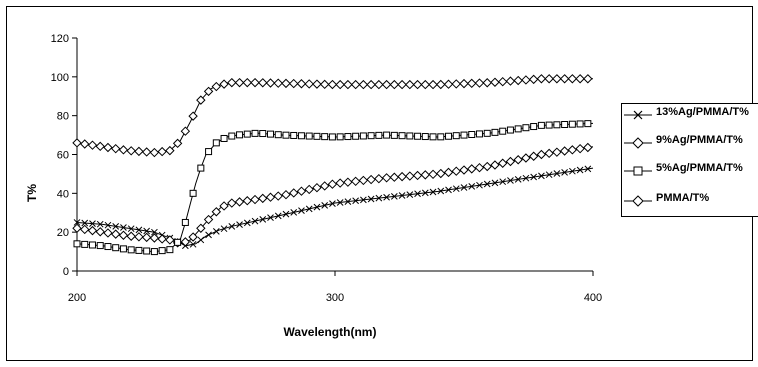 The image size is (758, 367). I want to click on legend-label: 5%Ag/PMMA/T%, so click(699, 168).